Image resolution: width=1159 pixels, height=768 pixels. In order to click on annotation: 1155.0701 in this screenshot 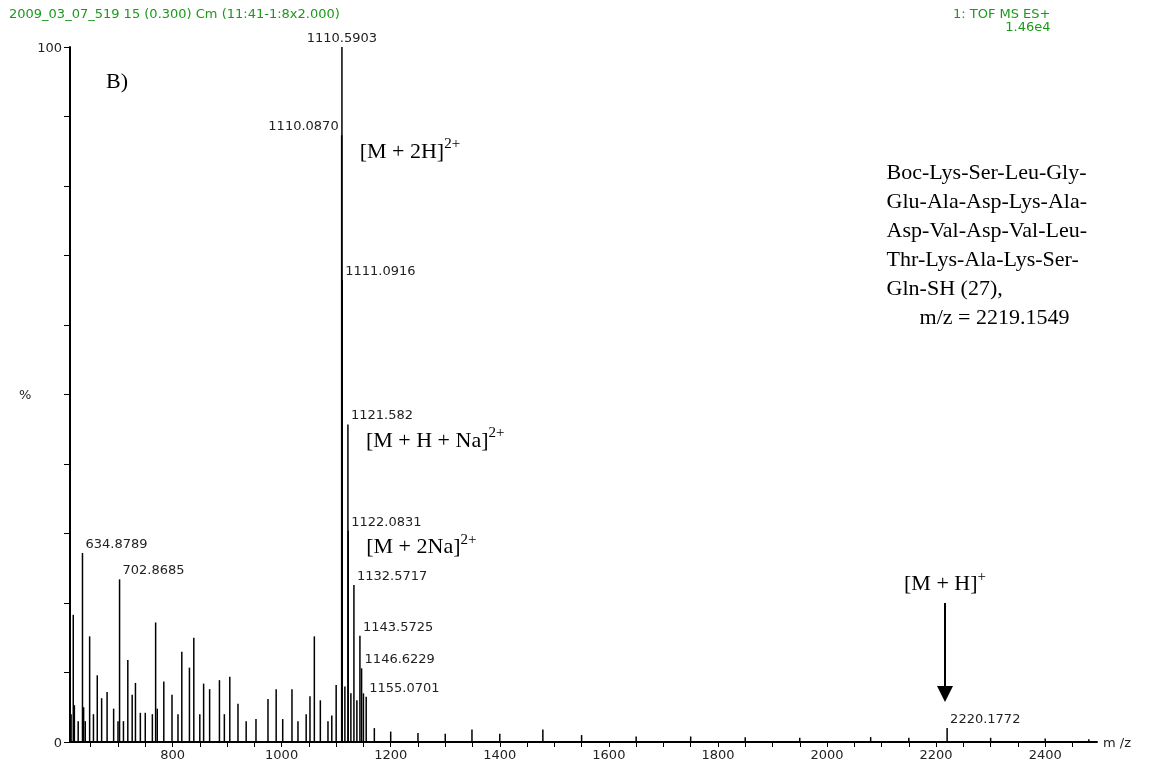, I will do `click(404, 687)`.